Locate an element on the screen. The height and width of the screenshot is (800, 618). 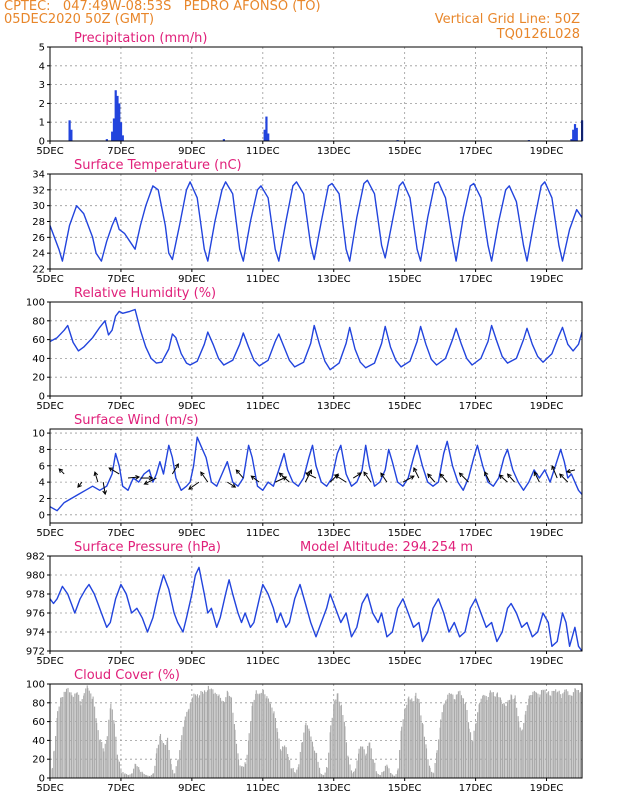
pres-series-line is located at coordinates (316, 609).